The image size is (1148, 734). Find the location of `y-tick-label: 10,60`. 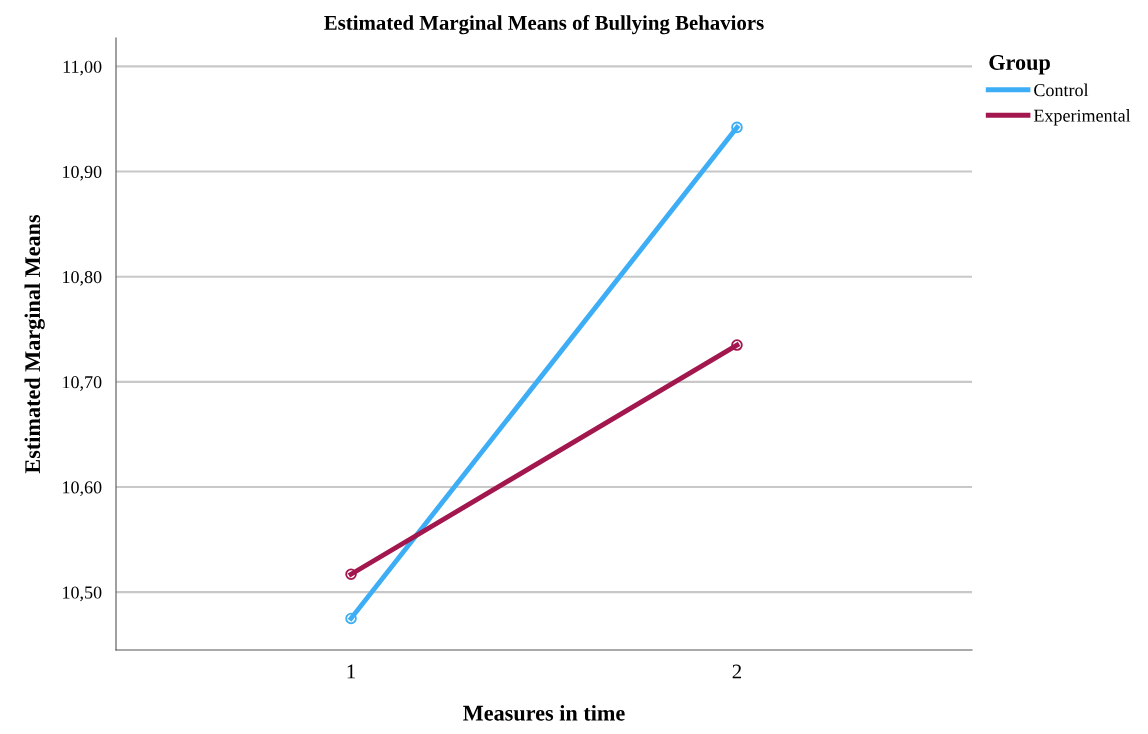

y-tick-label: 10,60 is located at coordinates (82, 489).